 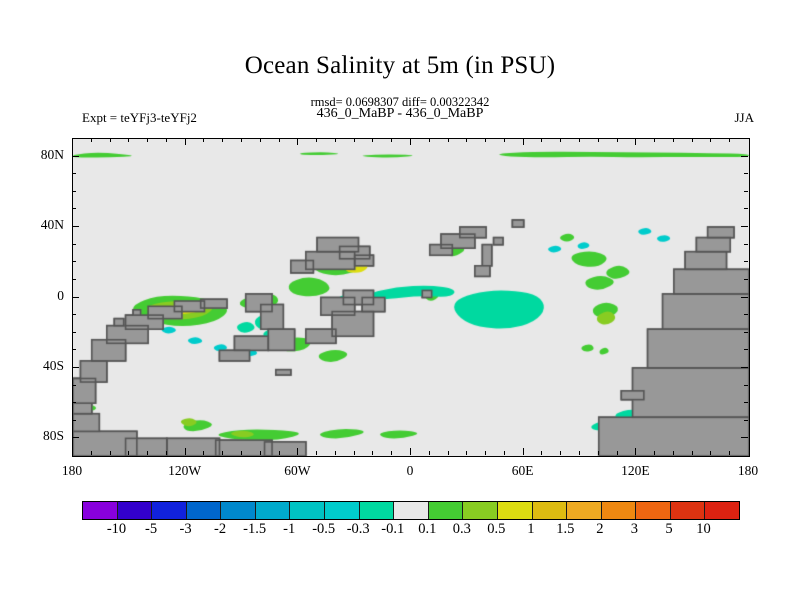 What do you see at coordinates (400, 65) in the screenshot?
I see `page-title: Ocean Salinity at 5m (in PSU)` at bounding box center [400, 65].